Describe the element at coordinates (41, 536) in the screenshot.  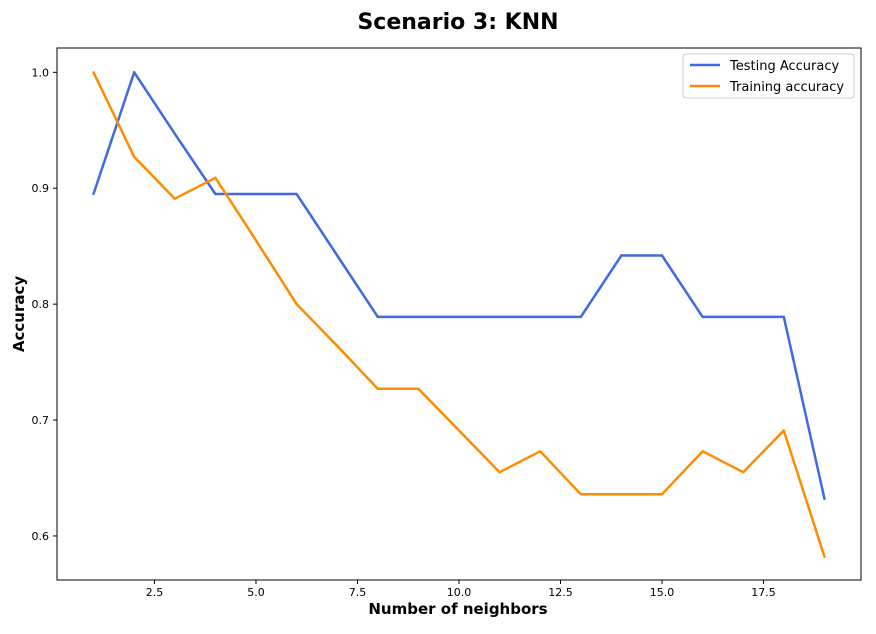
I see `y-tick-label: 0.6` at that location.